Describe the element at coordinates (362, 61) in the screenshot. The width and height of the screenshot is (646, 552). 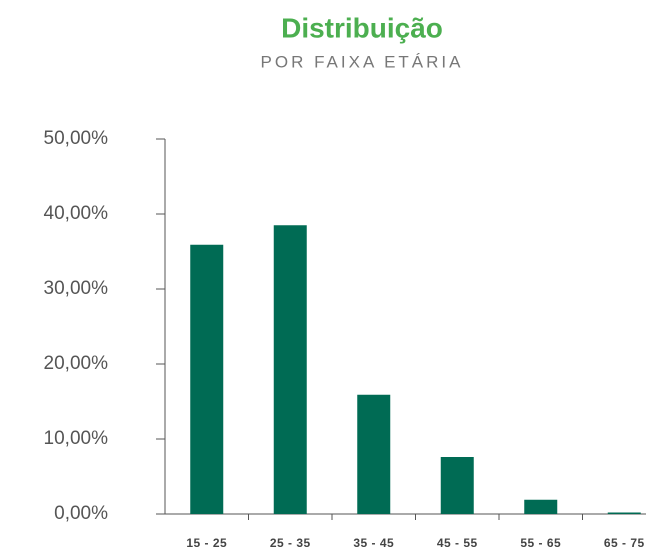
I see `chart-subtitle: POR FAIXA ETÁRIA` at that location.